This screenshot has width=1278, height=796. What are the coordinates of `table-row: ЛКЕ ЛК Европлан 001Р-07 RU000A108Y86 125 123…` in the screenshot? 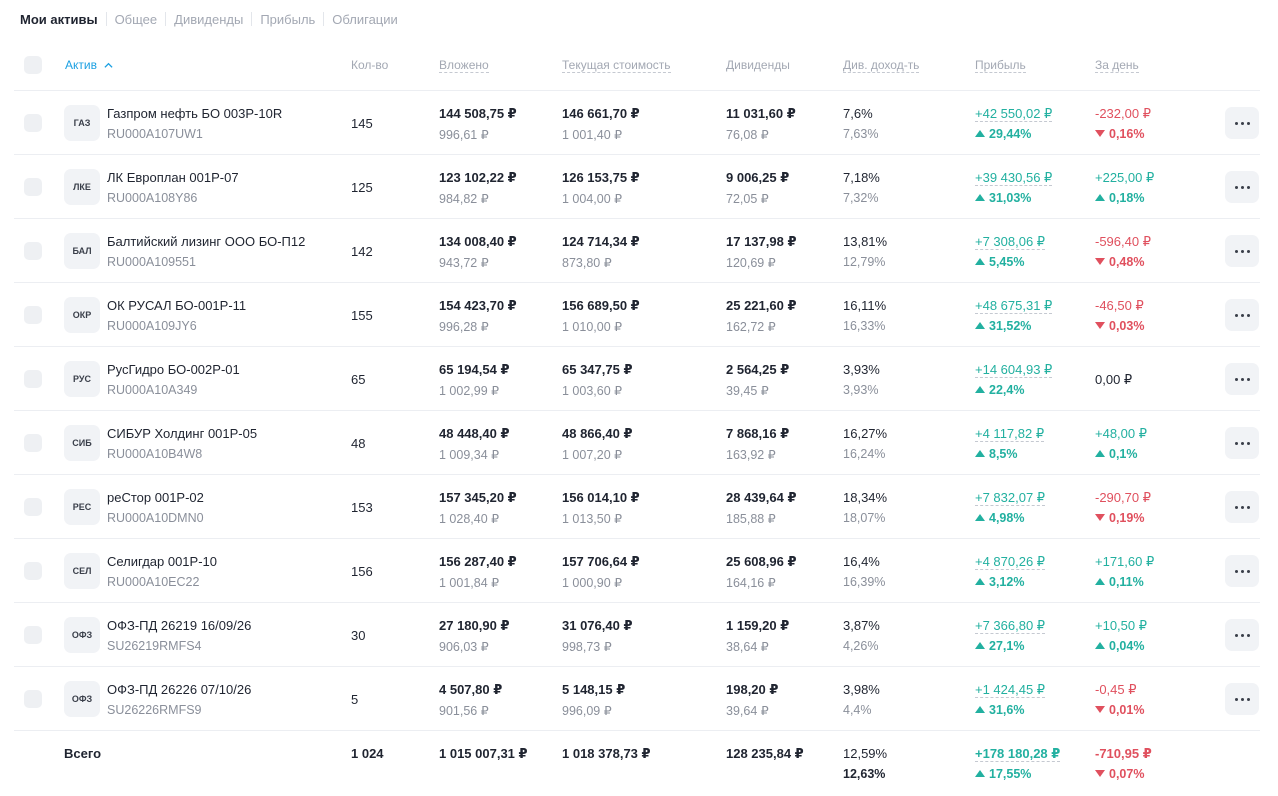 It's located at (639, 187).